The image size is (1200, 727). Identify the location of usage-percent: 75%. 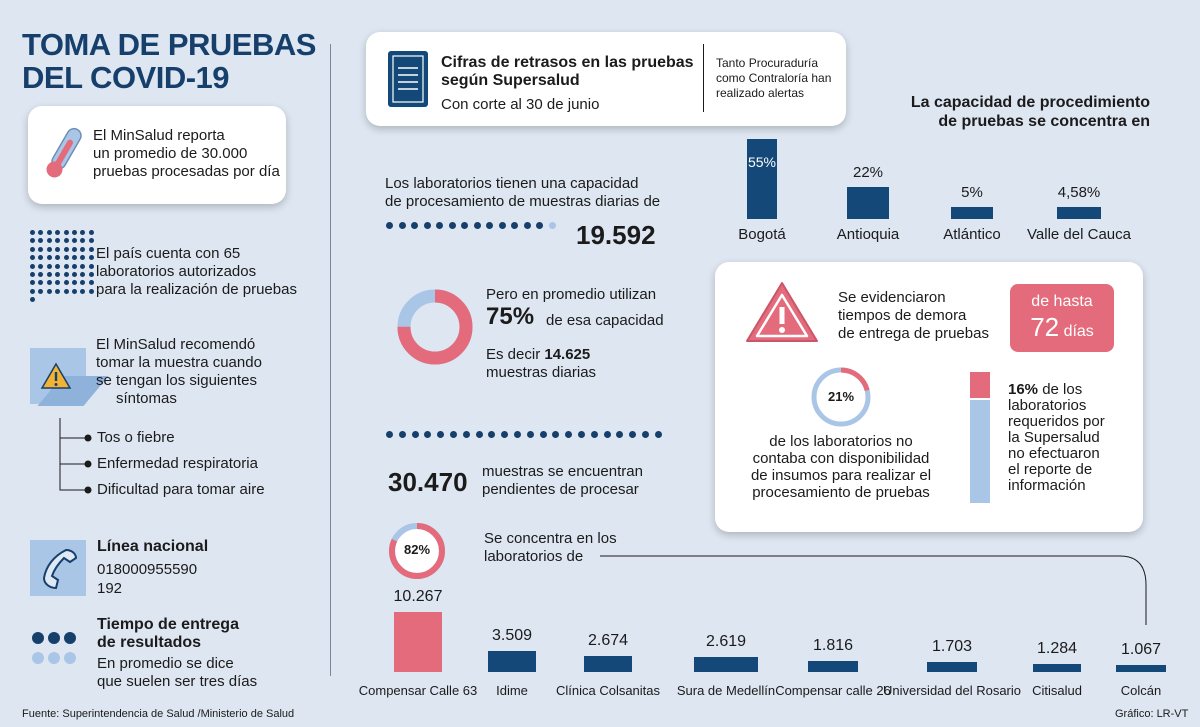
(510, 316).